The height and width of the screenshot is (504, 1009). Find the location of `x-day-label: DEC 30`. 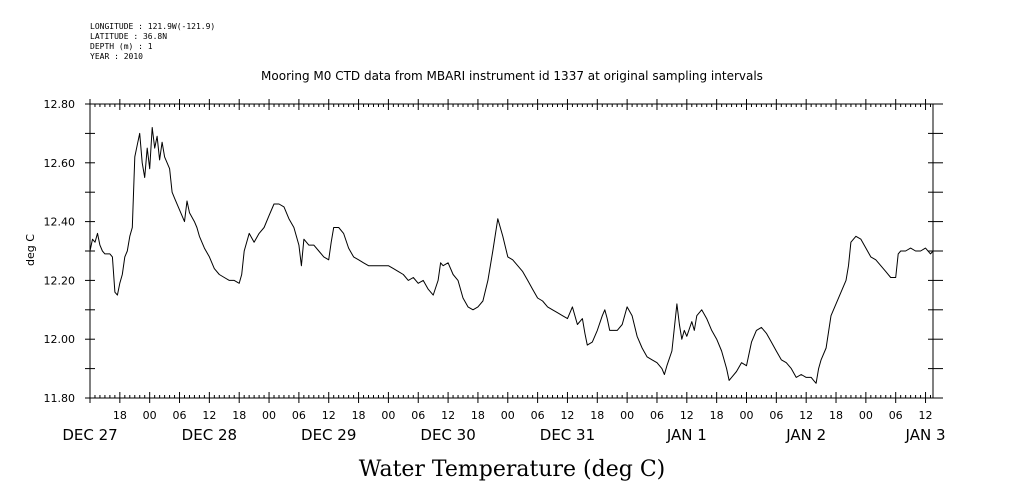

x-day-label: DEC 30 is located at coordinates (447, 435).